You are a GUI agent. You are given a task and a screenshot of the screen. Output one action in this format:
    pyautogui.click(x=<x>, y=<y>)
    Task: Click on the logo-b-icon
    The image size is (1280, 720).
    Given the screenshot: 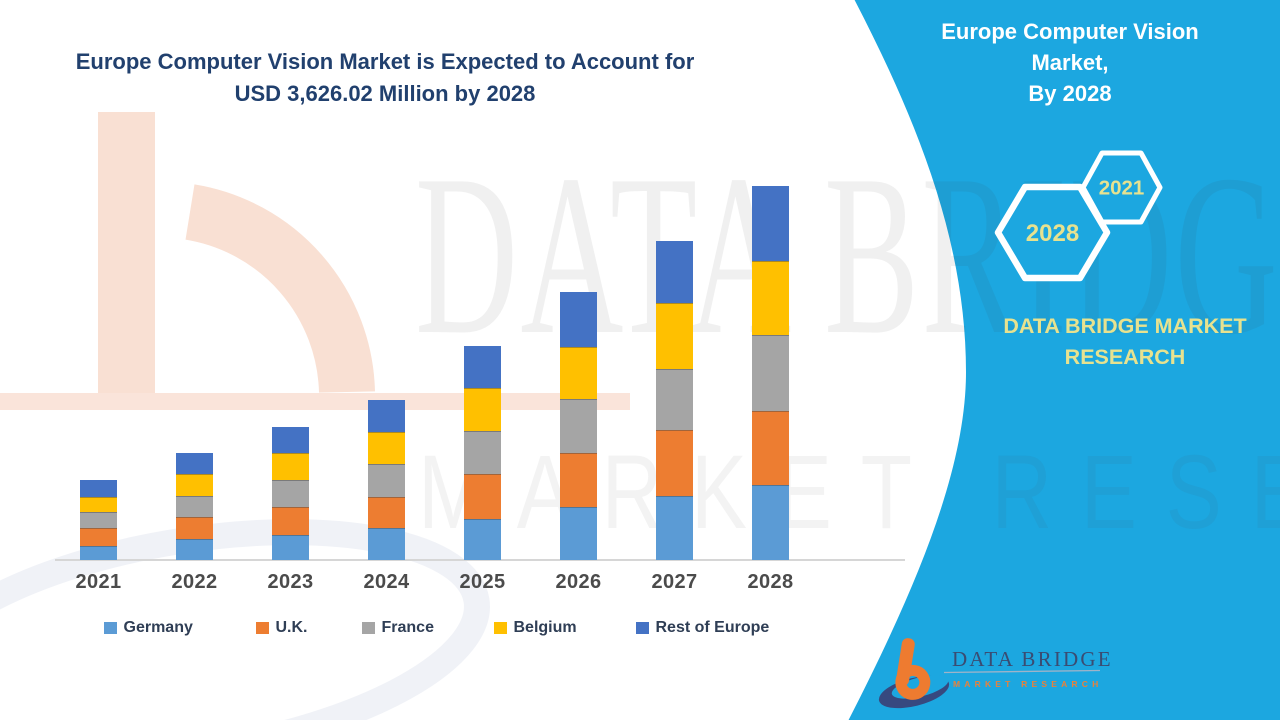 What is the action you would take?
    pyautogui.click(x=913, y=669)
    